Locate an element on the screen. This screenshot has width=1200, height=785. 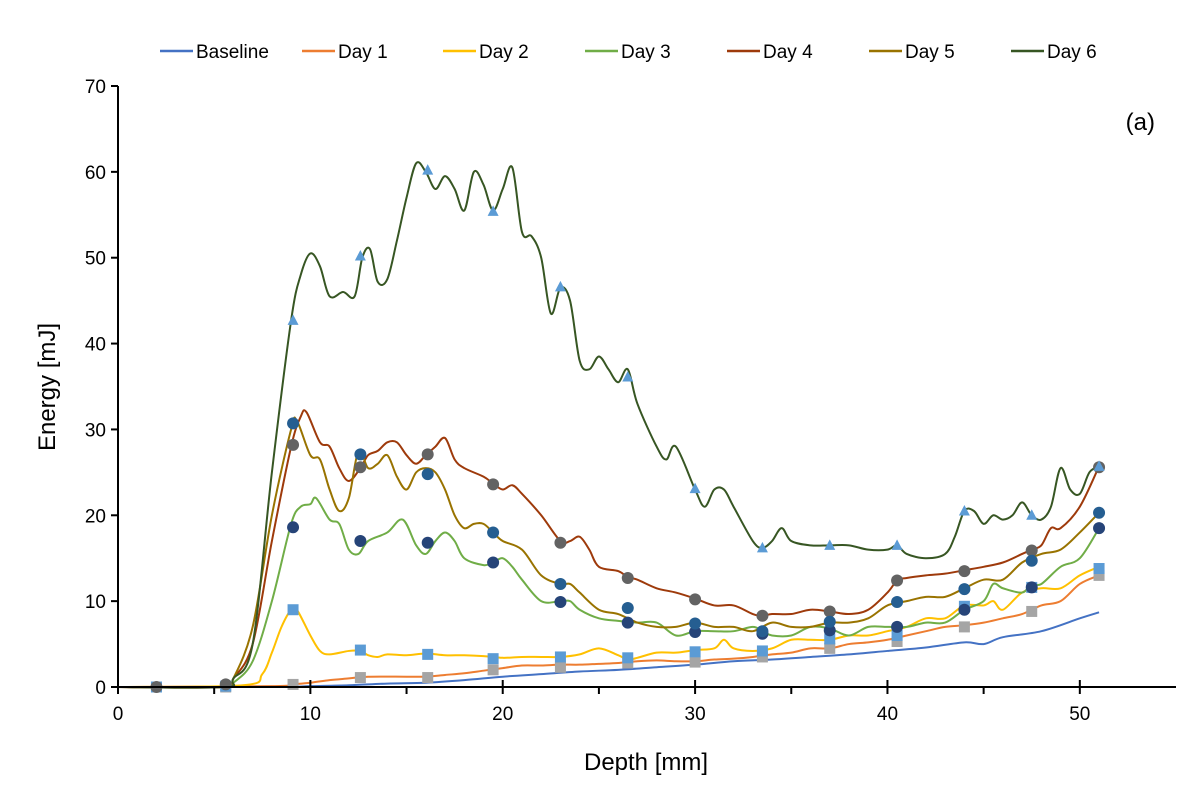
y-tick-label: 30 is located at coordinates (95, 430).